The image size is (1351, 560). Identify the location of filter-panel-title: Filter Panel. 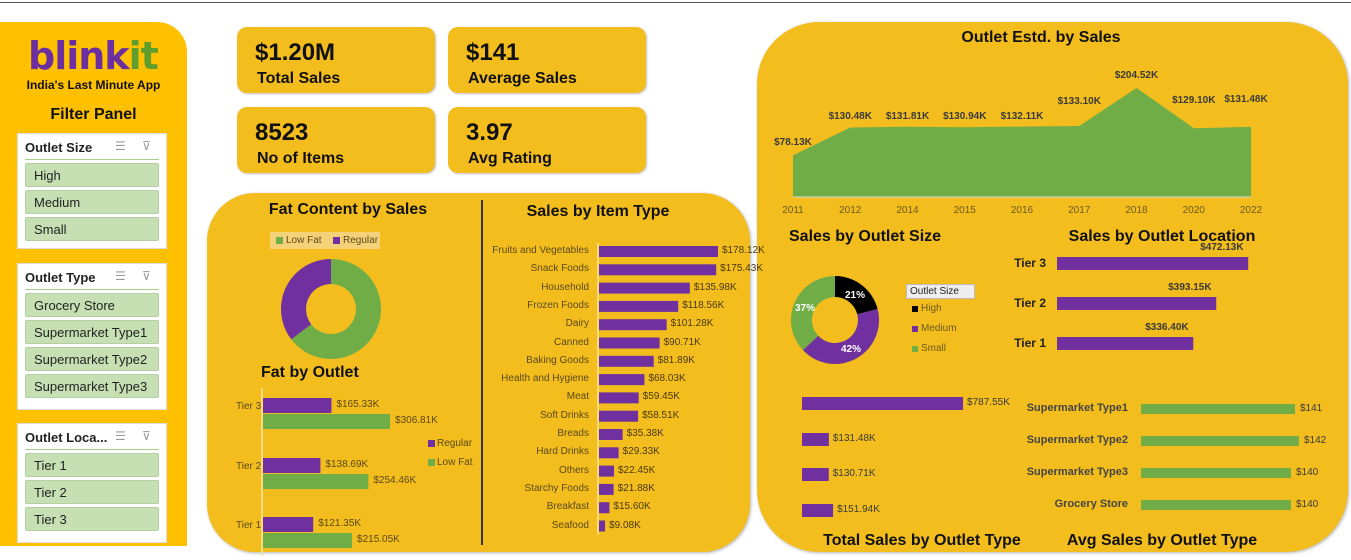
(93, 114).